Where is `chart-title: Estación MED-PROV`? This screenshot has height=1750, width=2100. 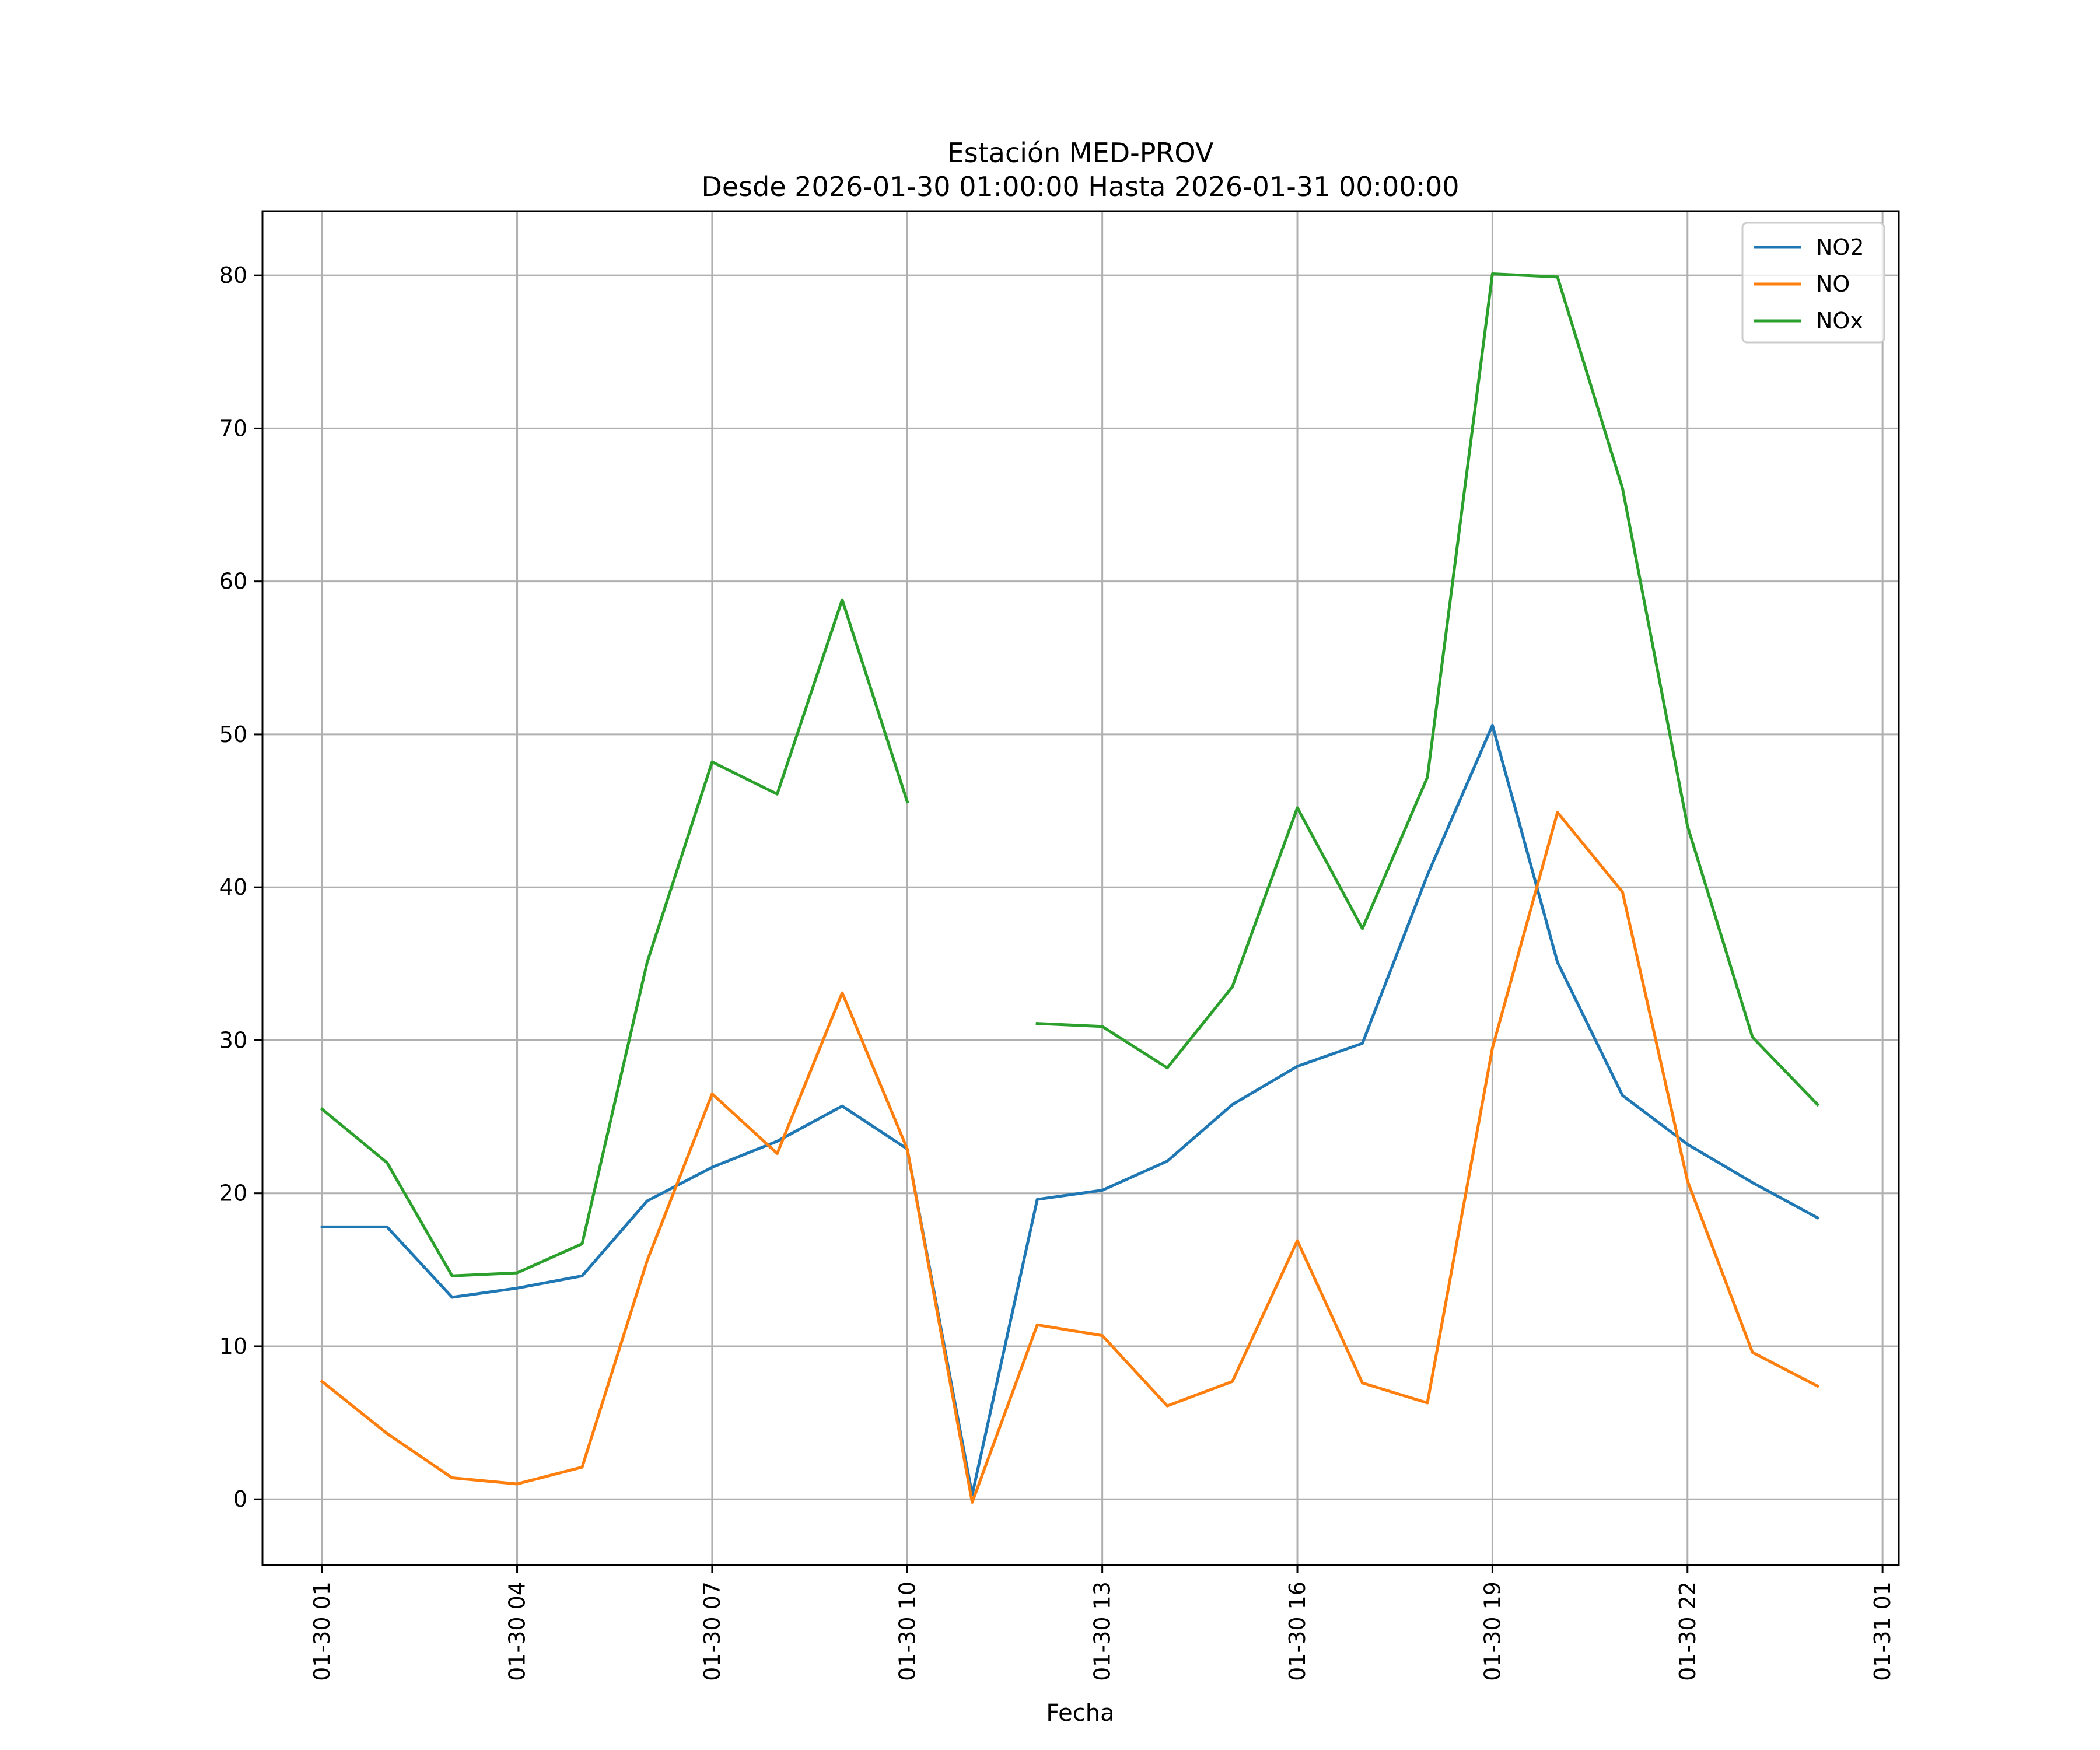 chart-title: Estación MED-PROV is located at coordinates (1080, 153).